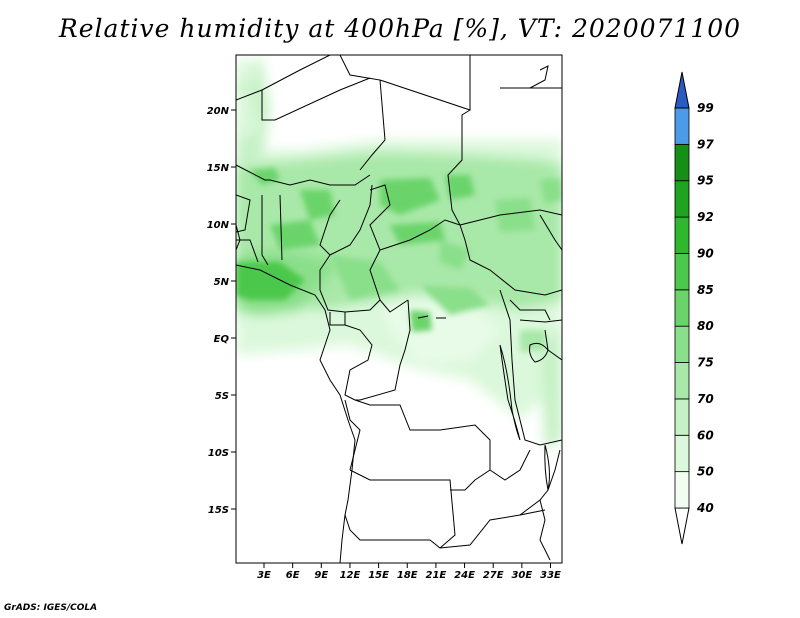  What do you see at coordinates (682, 526) in the screenshot?
I see `colorbar-lower-arrow` at bounding box center [682, 526].